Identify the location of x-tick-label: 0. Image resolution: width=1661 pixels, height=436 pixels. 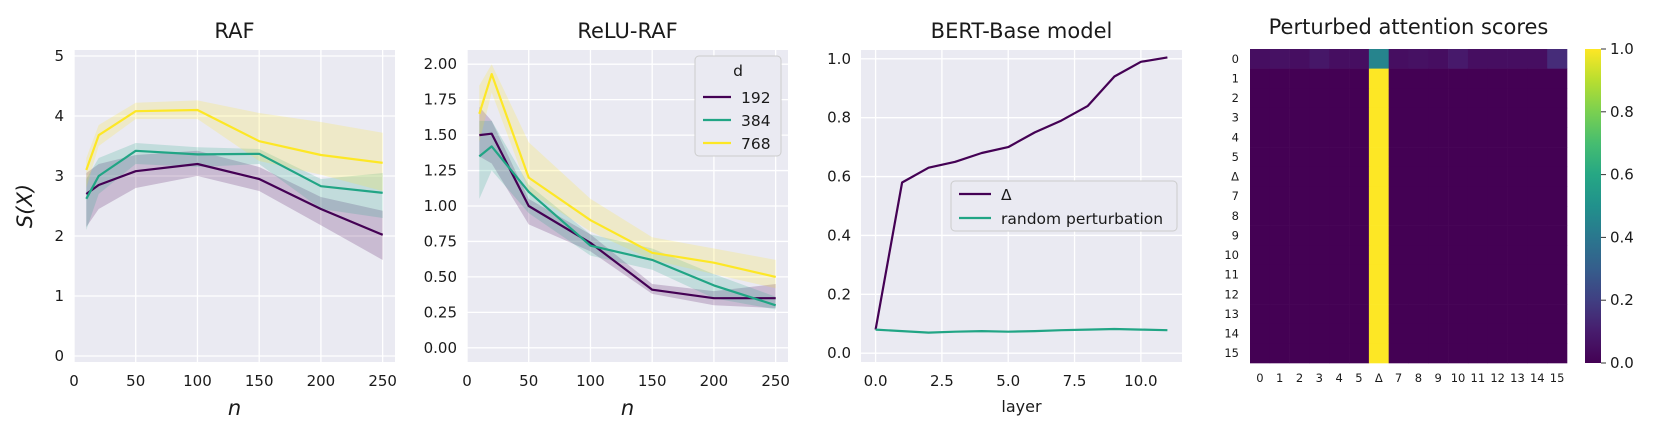
(1259, 378).